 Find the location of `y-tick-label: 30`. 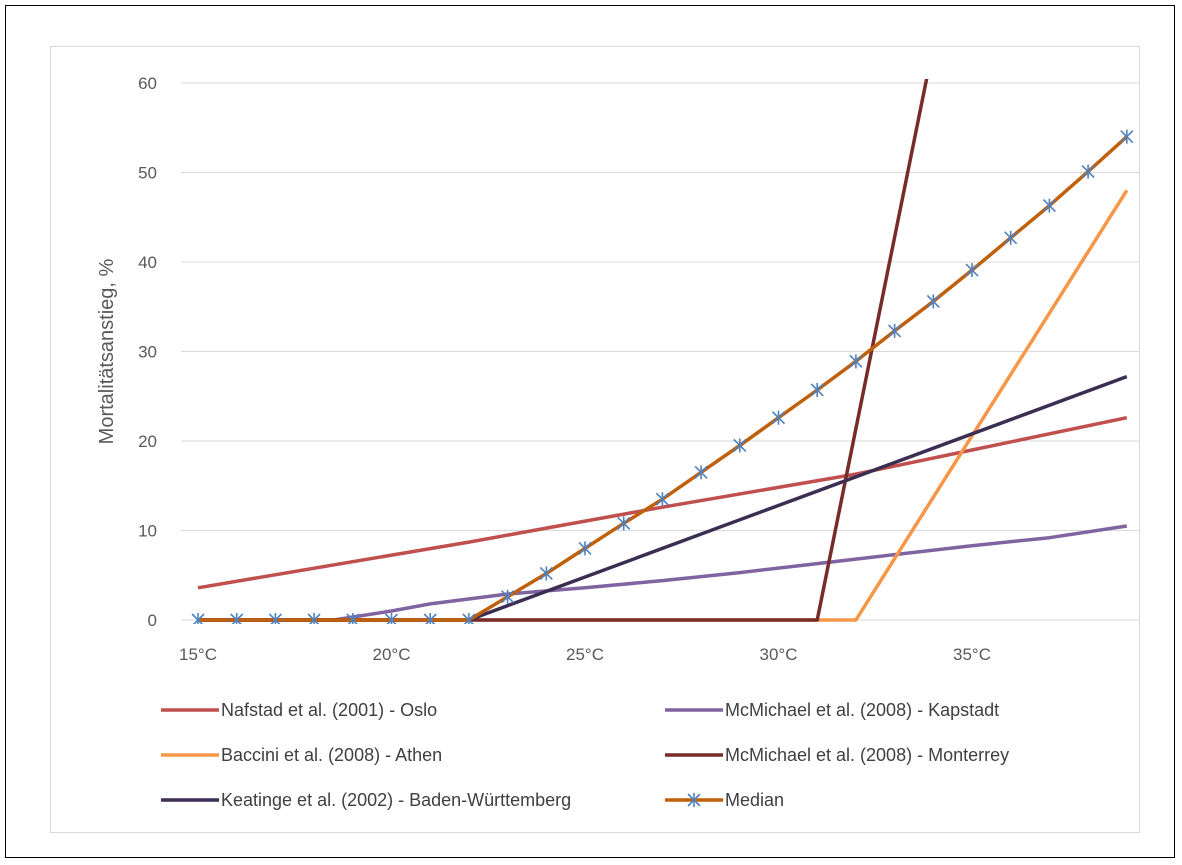

y-tick-label: 30 is located at coordinates (147, 352).